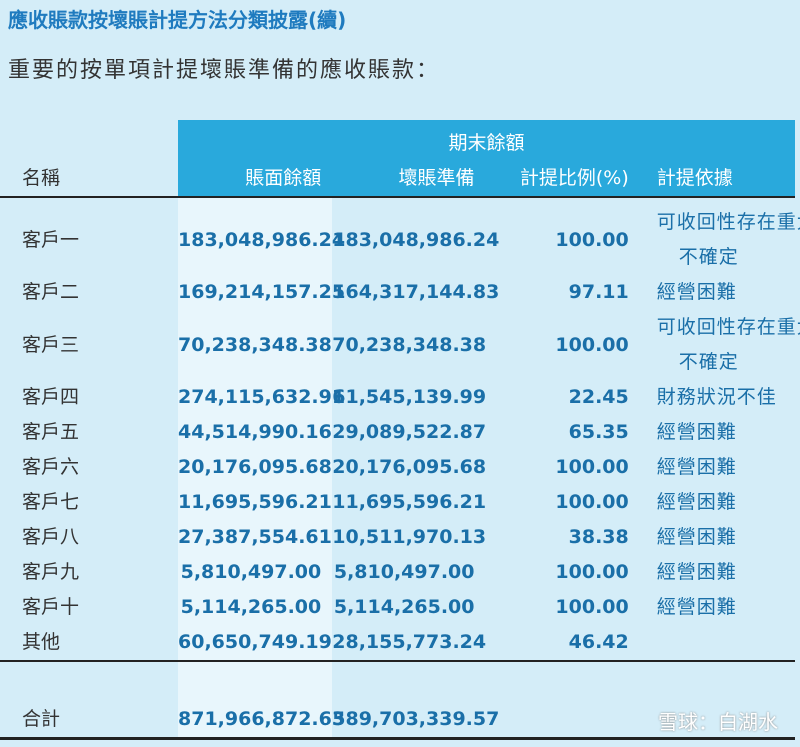 This screenshot has width=800, height=747. What do you see at coordinates (51, 239) in the screenshot?
I see `cell: 客戶一` at bounding box center [51, 239].